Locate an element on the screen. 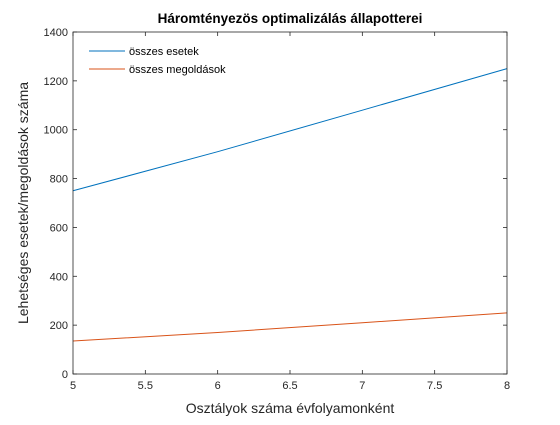 Image resolution: width=560 pixels, height=425 pixels. y-axis-label: Lehetséges esetek/megoldások száma is located at coordinates (23, 203).